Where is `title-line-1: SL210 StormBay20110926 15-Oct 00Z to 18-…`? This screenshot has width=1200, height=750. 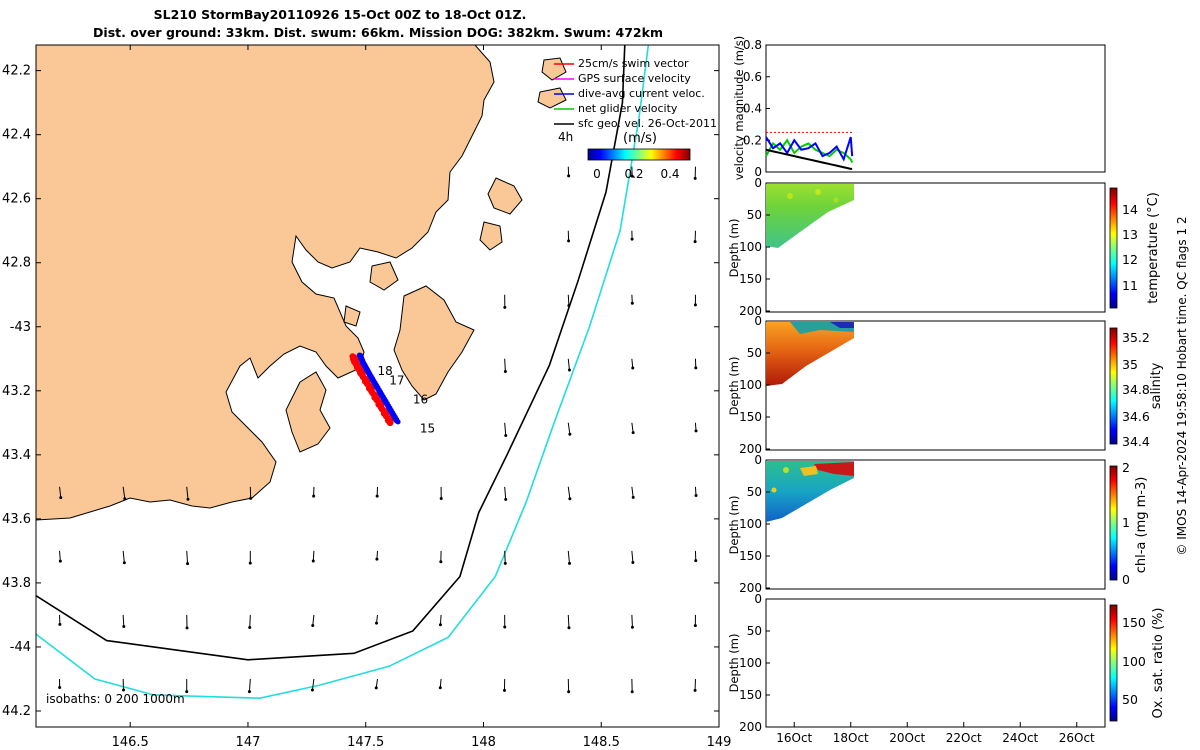
title-line-1: SL210 StormBay20110926 15-Oct 00Z to 18-… is located at coordinates (340, 14).